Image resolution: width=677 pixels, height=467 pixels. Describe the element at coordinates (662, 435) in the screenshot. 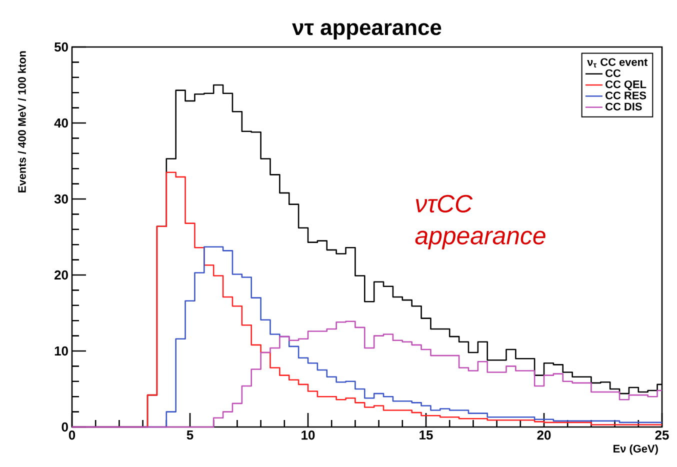

I see `x-tick-label: 25` at that location.